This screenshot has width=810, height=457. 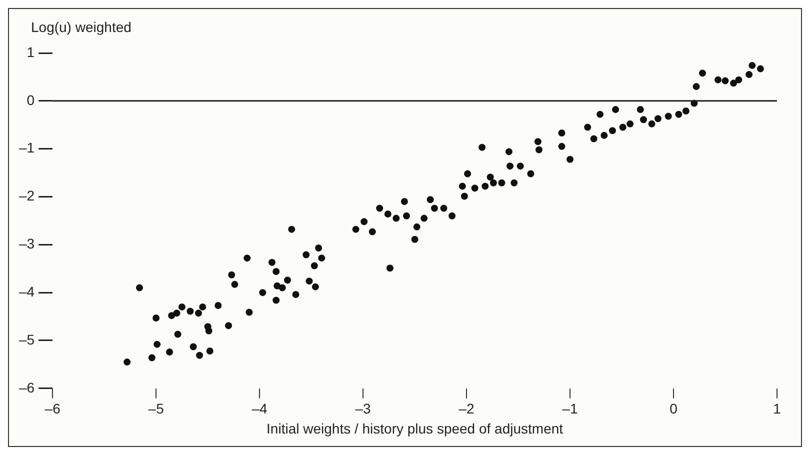 I want to click on y-tick-label: –3, so click(x=26, y=244).